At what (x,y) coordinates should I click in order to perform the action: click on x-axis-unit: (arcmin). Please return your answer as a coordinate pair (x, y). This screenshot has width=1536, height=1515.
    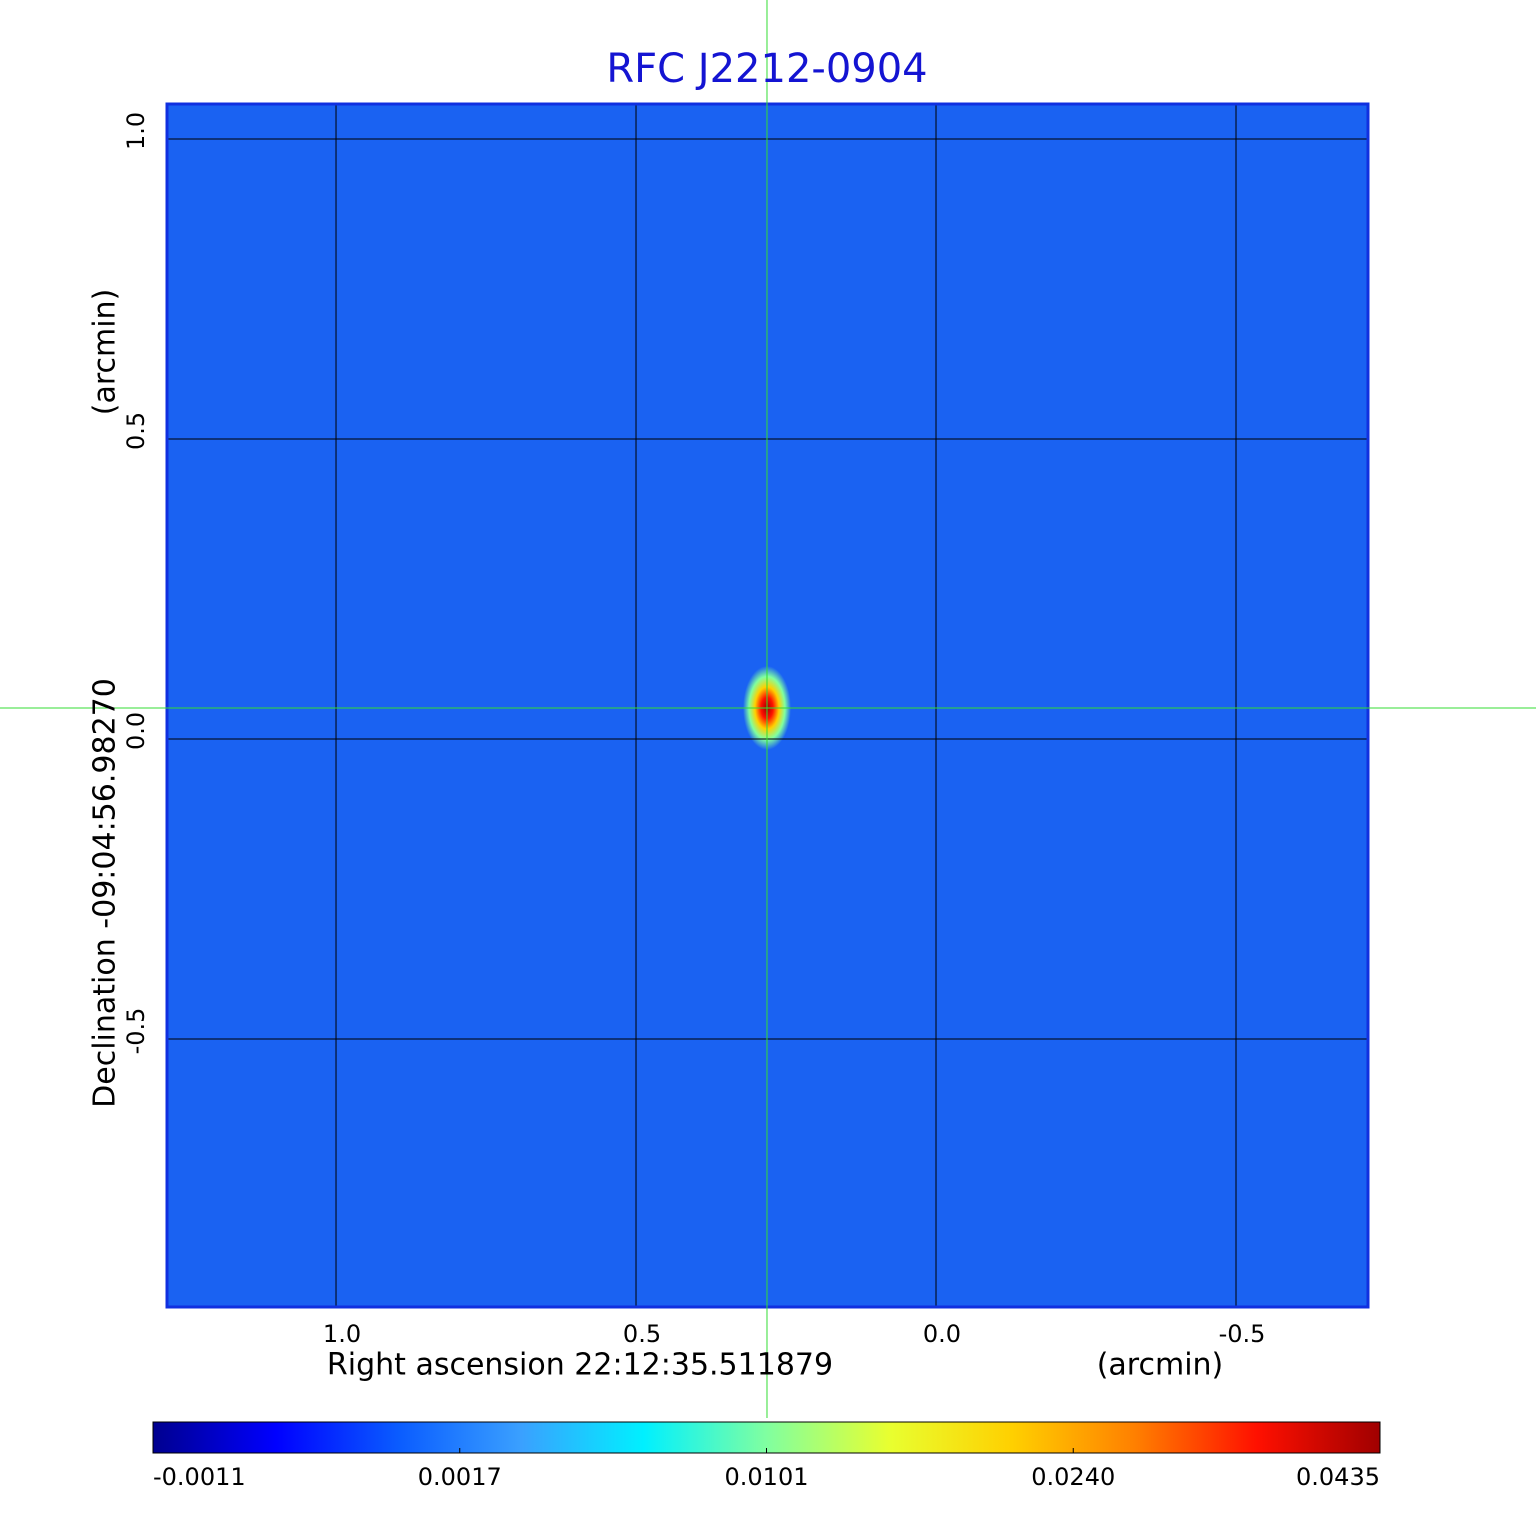
    Looking at the image, I should click on (1160, 1365).